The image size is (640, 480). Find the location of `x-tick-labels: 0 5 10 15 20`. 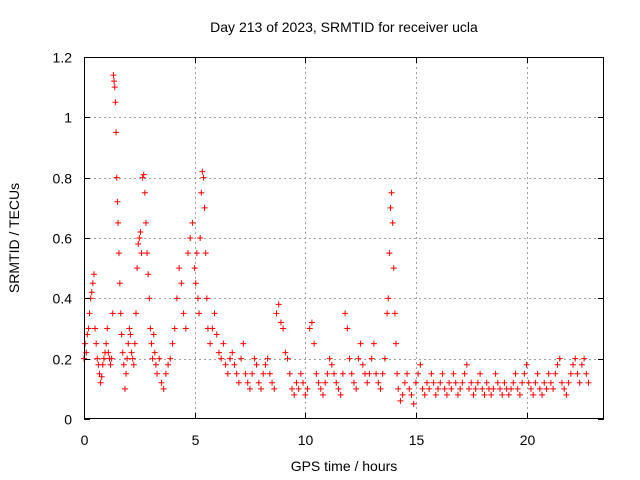

x-tick-labels: 0 5 10 15 20 is located at coordinates (308, 440).